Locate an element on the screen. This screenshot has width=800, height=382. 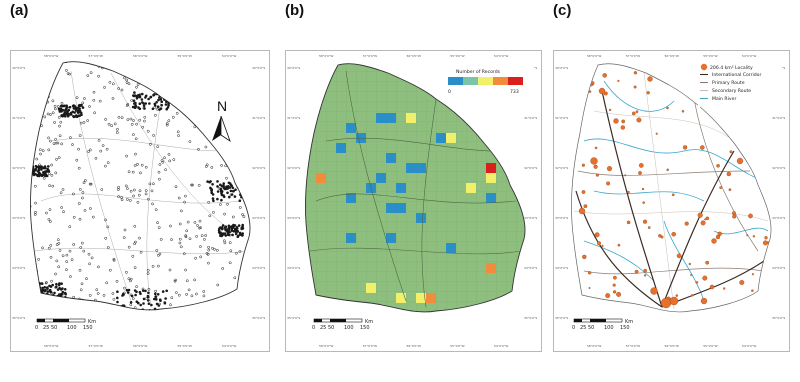
top-ticks-b: 58°0'0"W 57°0'0"W 56°0'0"W 55°0'0"W 54°0'0"W is located at coordinates (413, 56).